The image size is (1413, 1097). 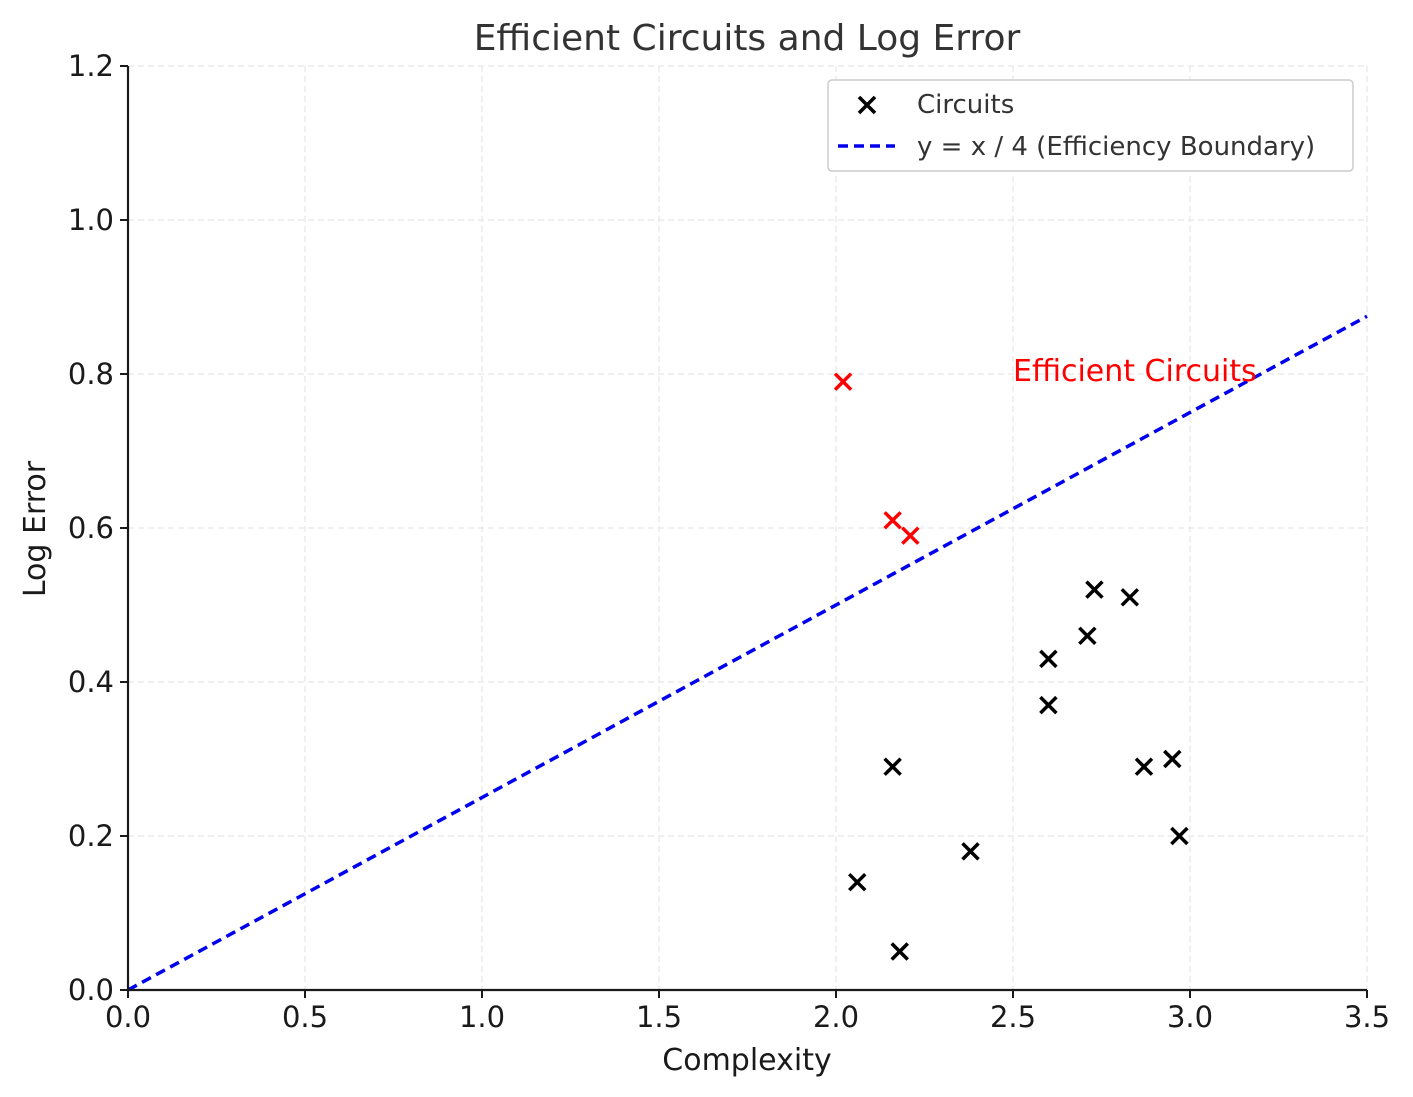 I want to click on y-tick-label: 1.2, so click(x=91, y=66).